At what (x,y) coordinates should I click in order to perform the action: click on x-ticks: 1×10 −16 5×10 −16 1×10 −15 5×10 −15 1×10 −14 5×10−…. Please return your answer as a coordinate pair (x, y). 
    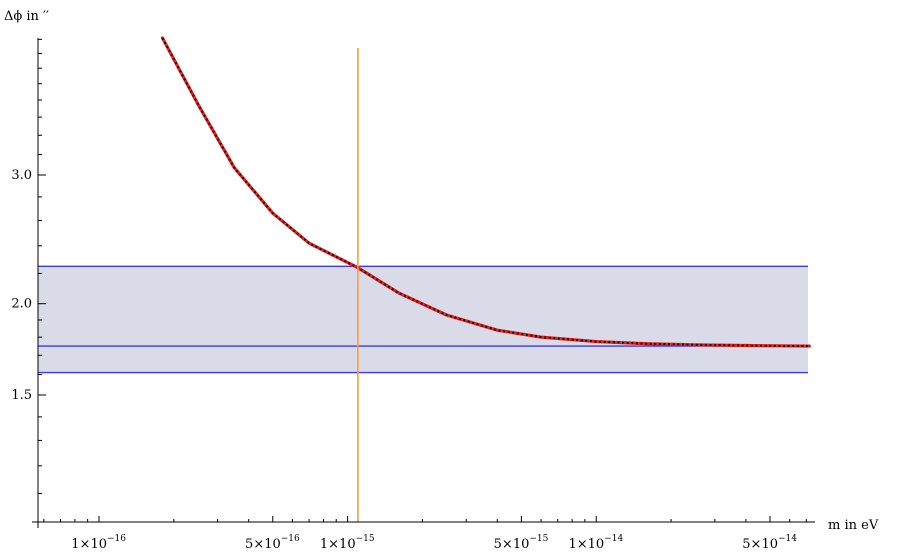
    Looking at the image, I should click on (425, 534).